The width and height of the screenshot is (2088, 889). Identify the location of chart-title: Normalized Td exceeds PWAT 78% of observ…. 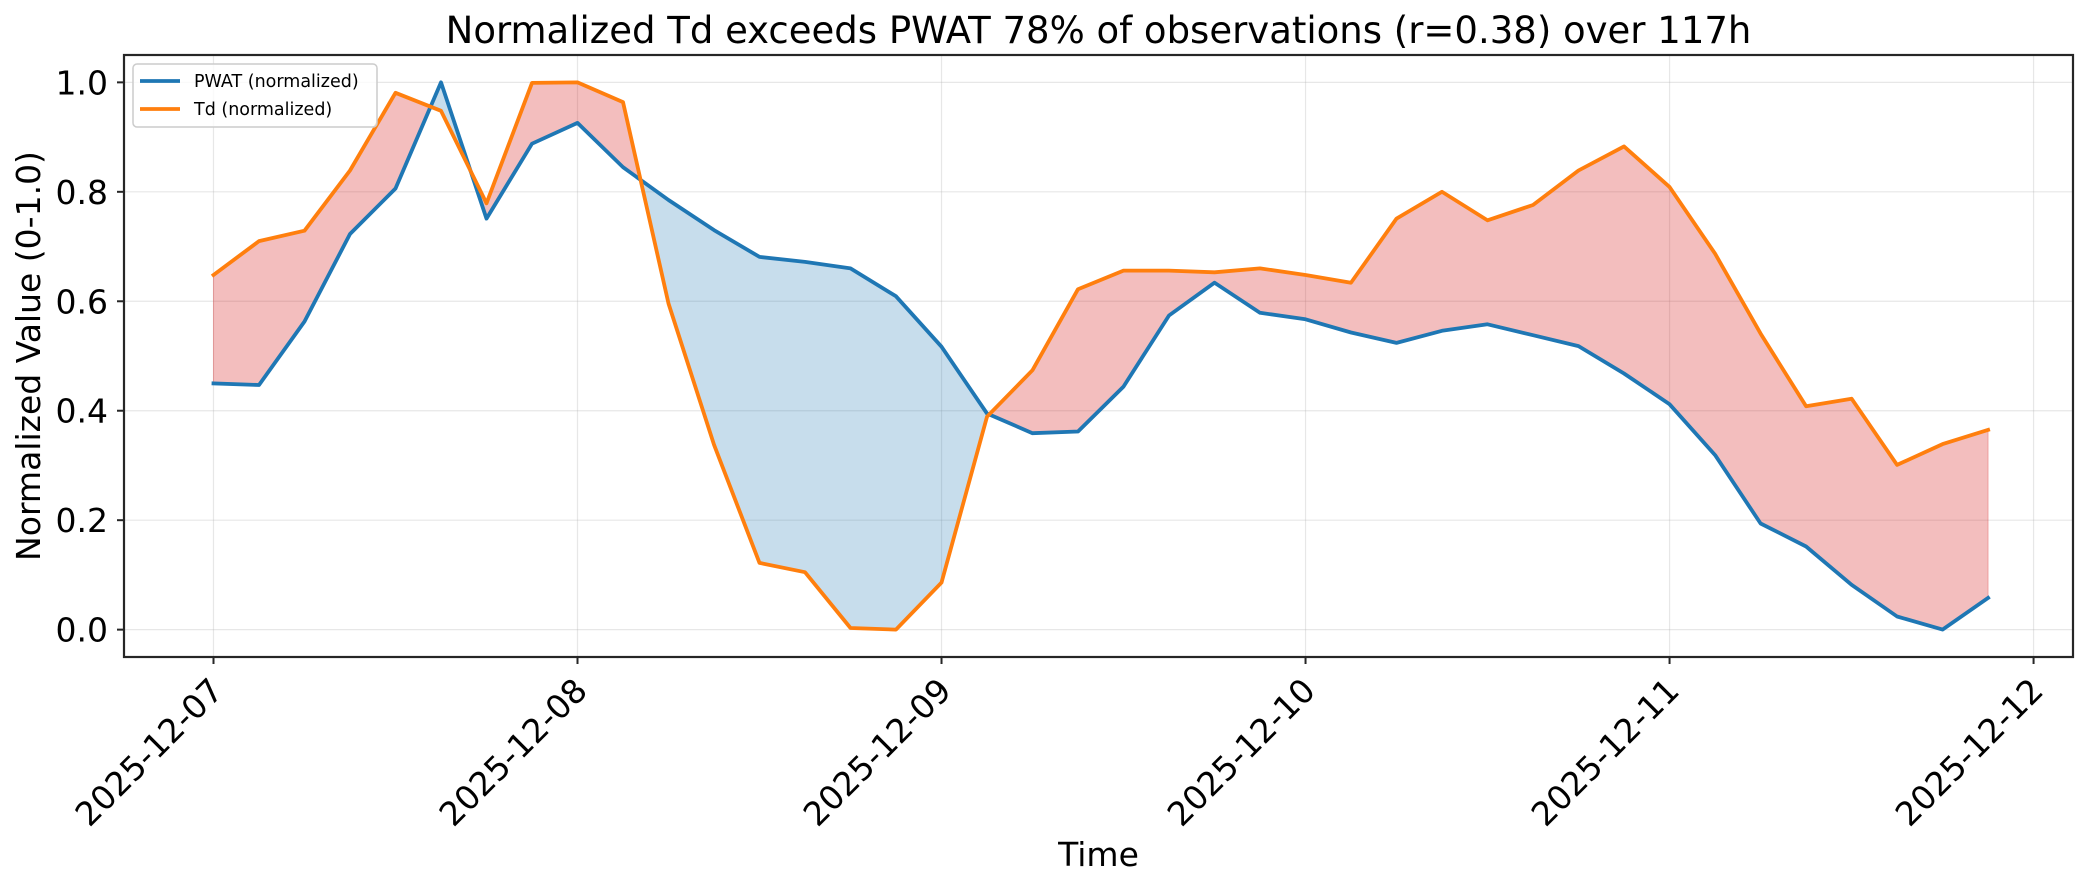
(1099, 30).